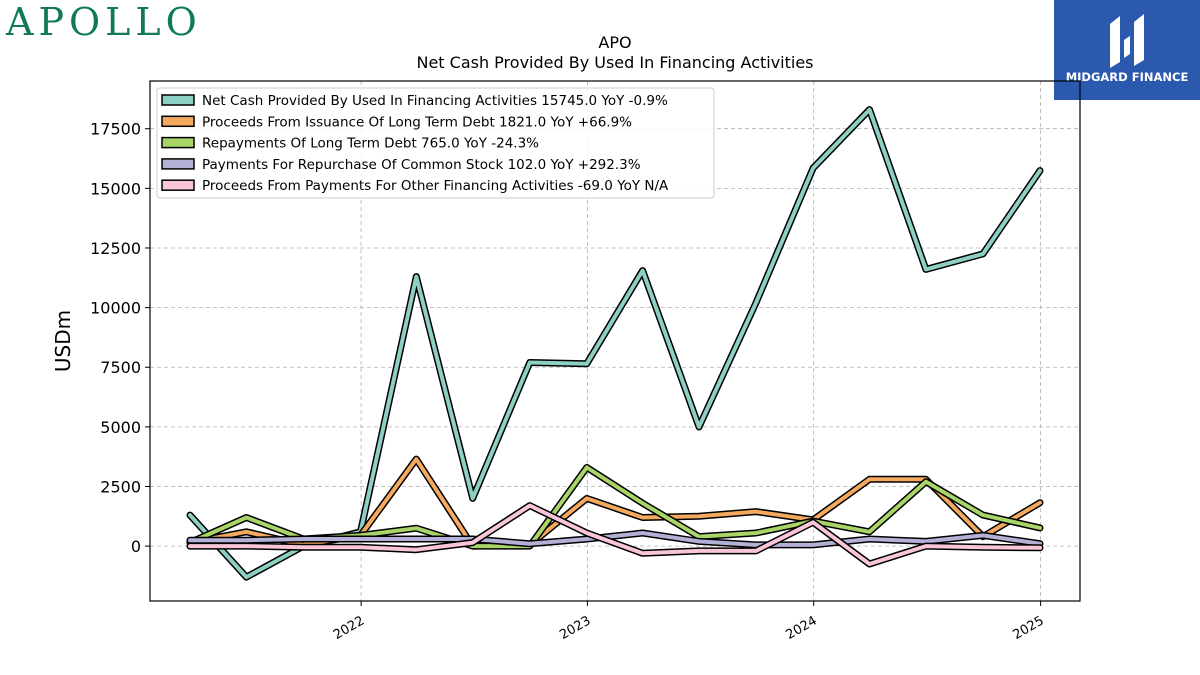 Image resolution: width=1200 pixels, height=675 pixels. What do you see at coordinates (120, 338) in the screenshot?
I see `y-axis-ticks: 0 2500 5000 7500 10000 12500 15000 17500` at bounding box center [120, 338].